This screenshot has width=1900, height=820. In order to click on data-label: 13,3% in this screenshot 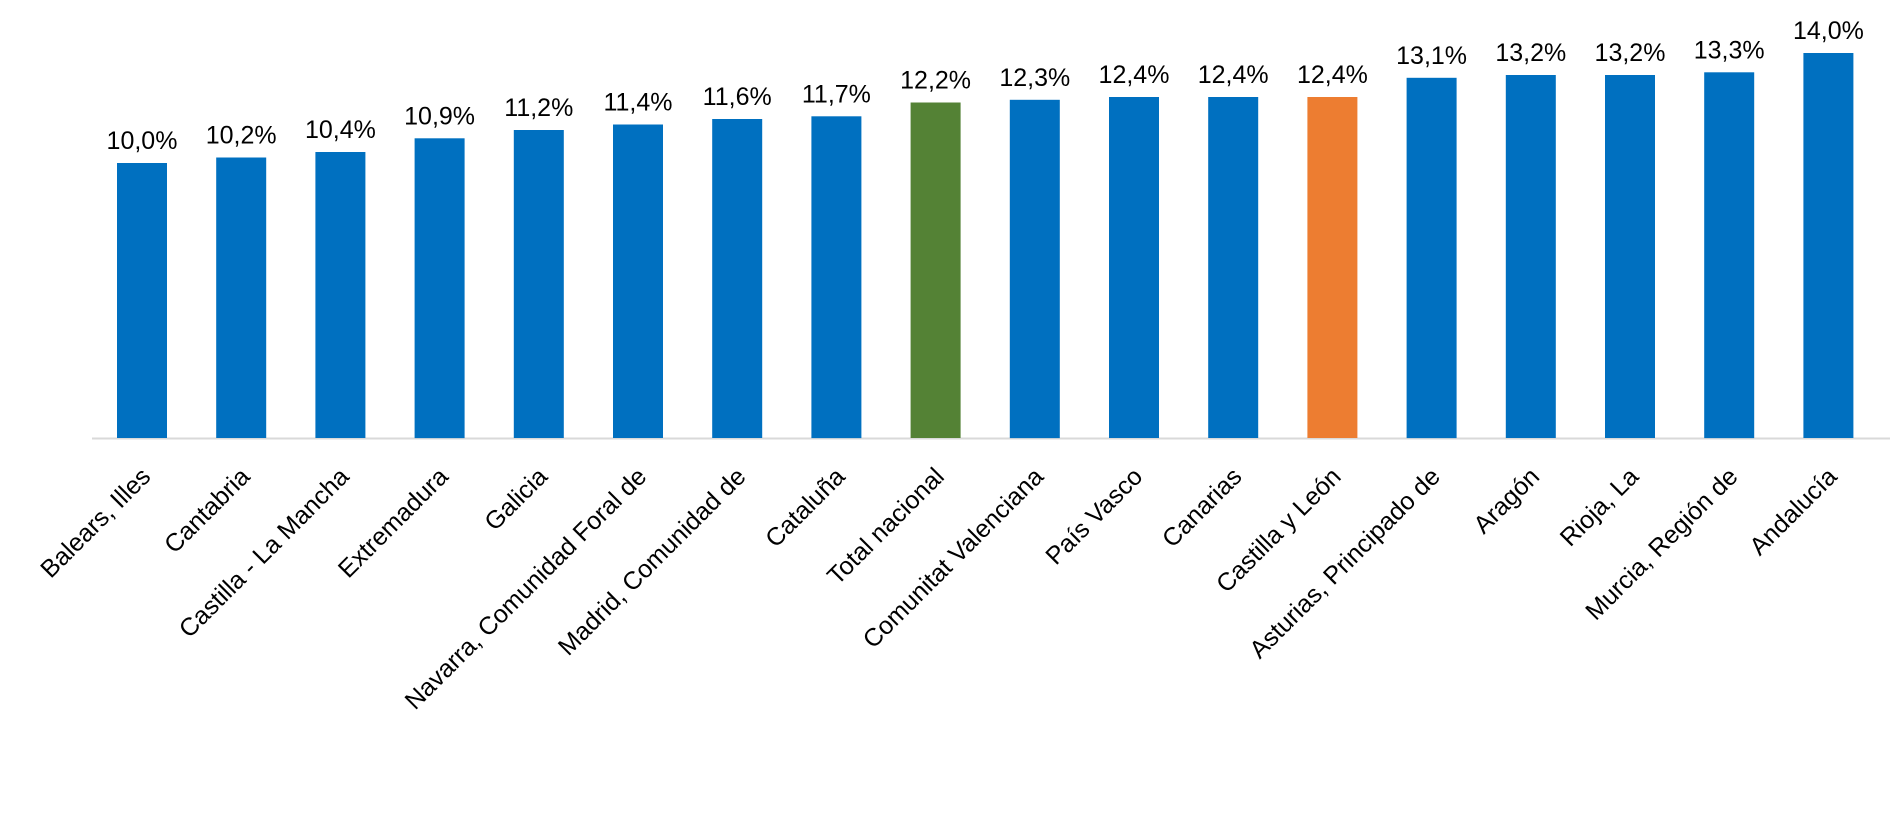, I will do `click(1729, 50)`.